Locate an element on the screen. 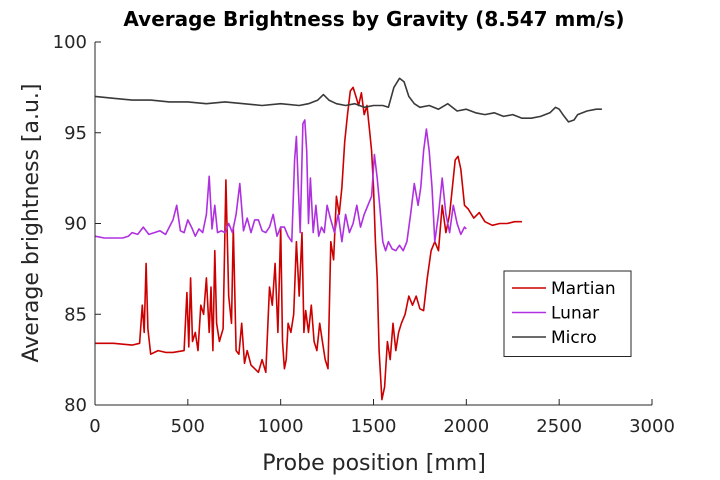 Image resolution: width=720 pixels, height=480 pixels. legend-label-micro: Micro is located at coordinates (574, 338).